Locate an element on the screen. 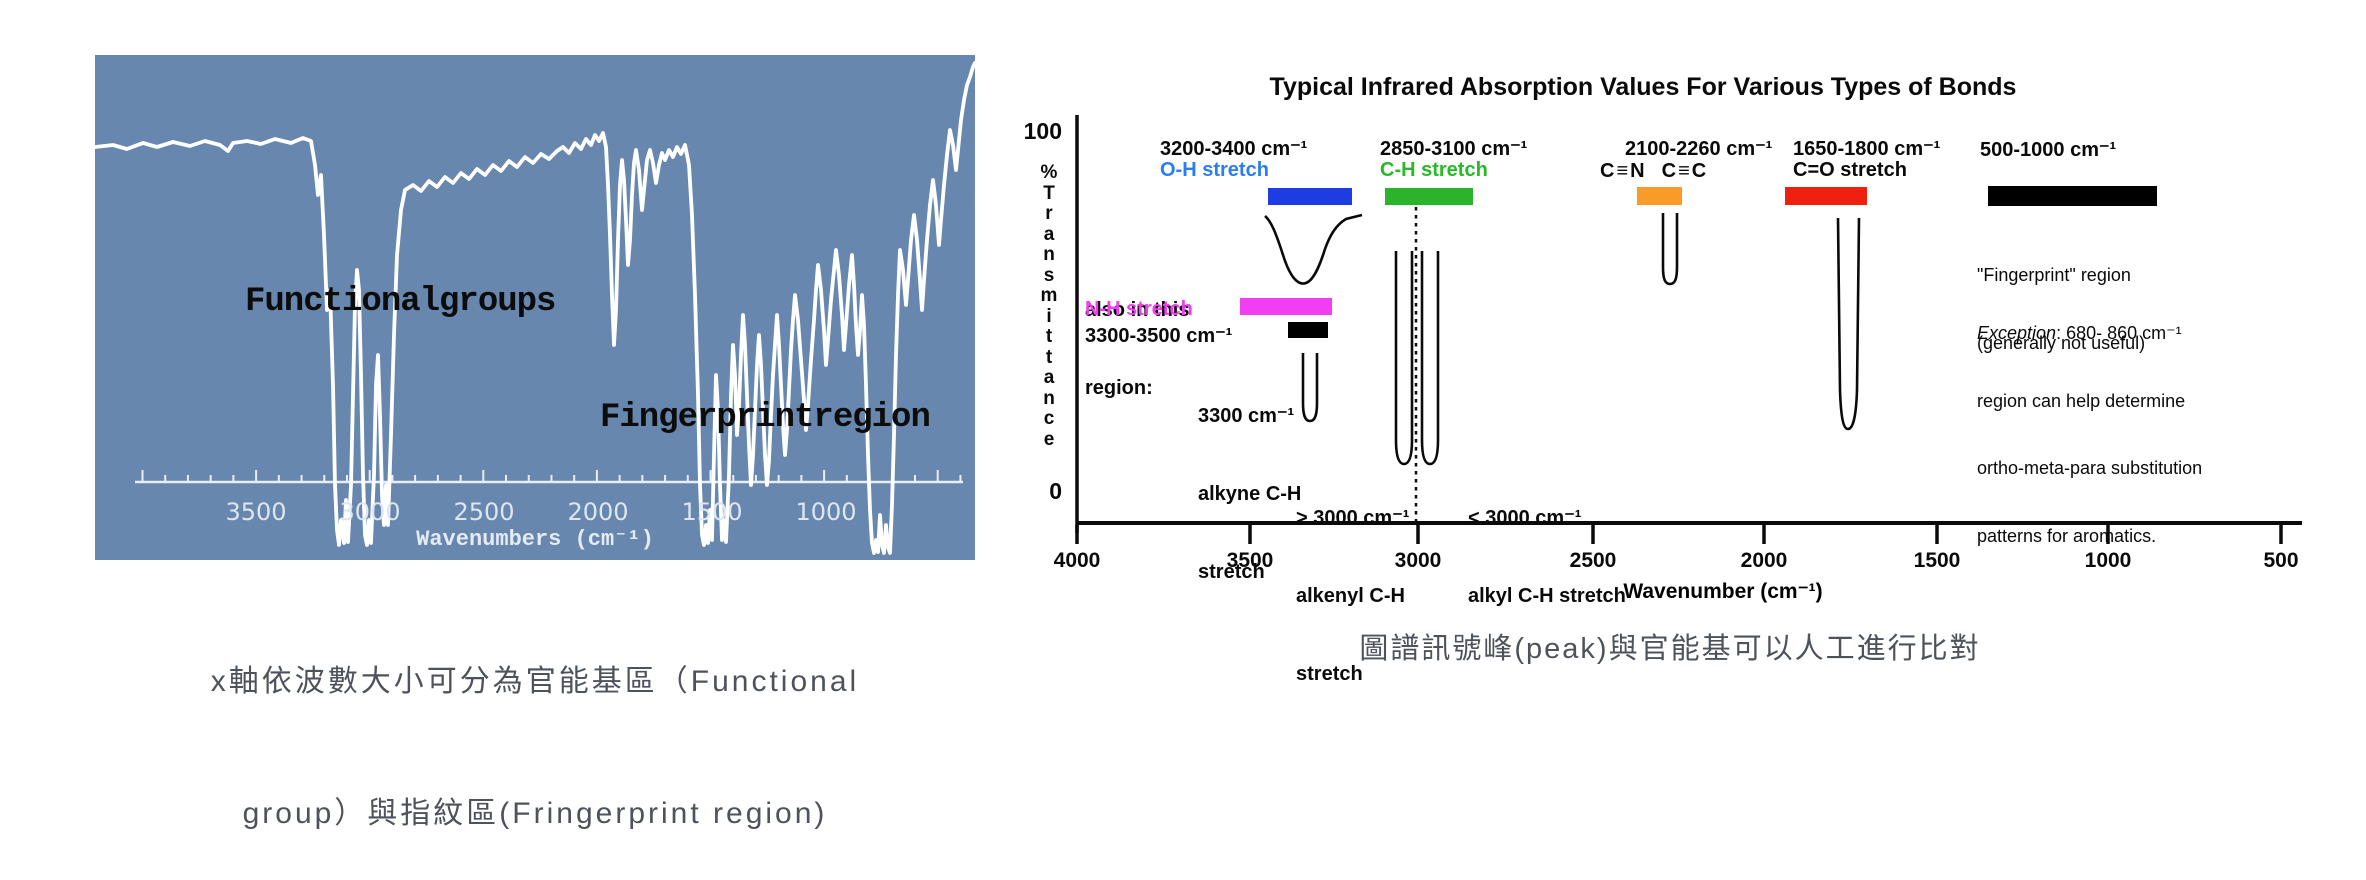 The width and height of the screenshot is (2366, 880). carbonyl-band-bar is located at coordinates (1826, 196).